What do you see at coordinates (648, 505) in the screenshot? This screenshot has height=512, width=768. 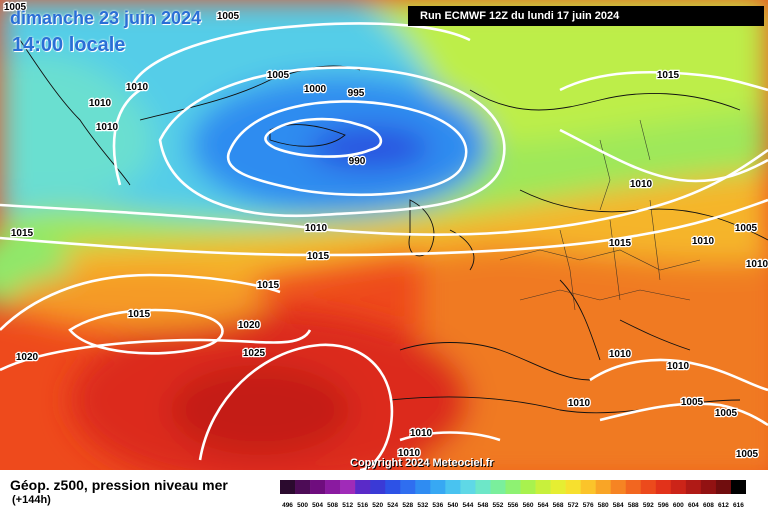 I see `legend-value: 592` at bounding box center [648, 505].